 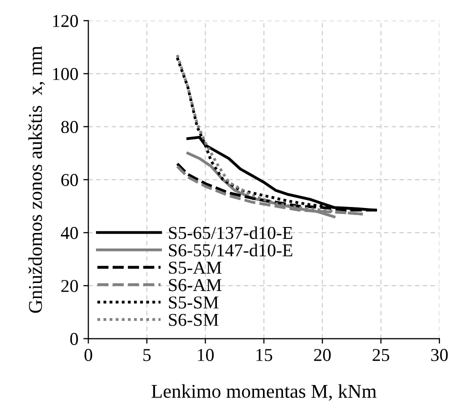 I want to click on x-tick-label: 15, so click(x=264, y=355).